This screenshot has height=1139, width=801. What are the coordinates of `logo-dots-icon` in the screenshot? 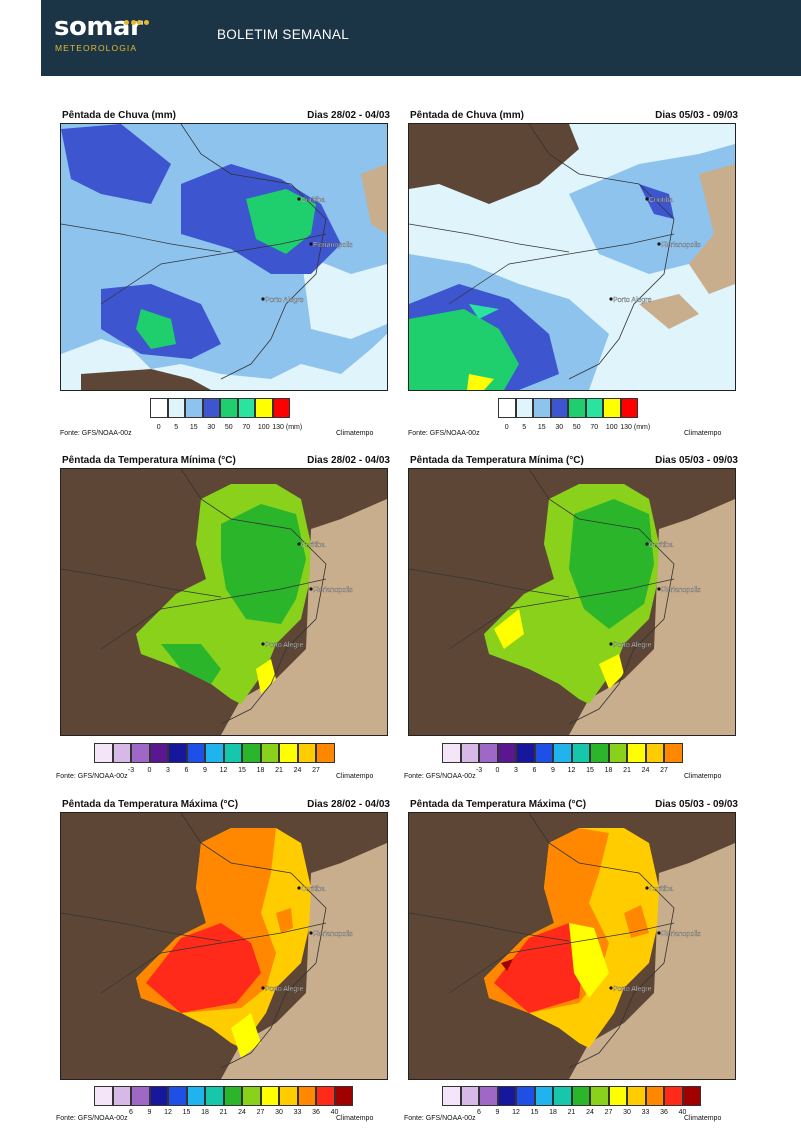 It's located at (140, 18).